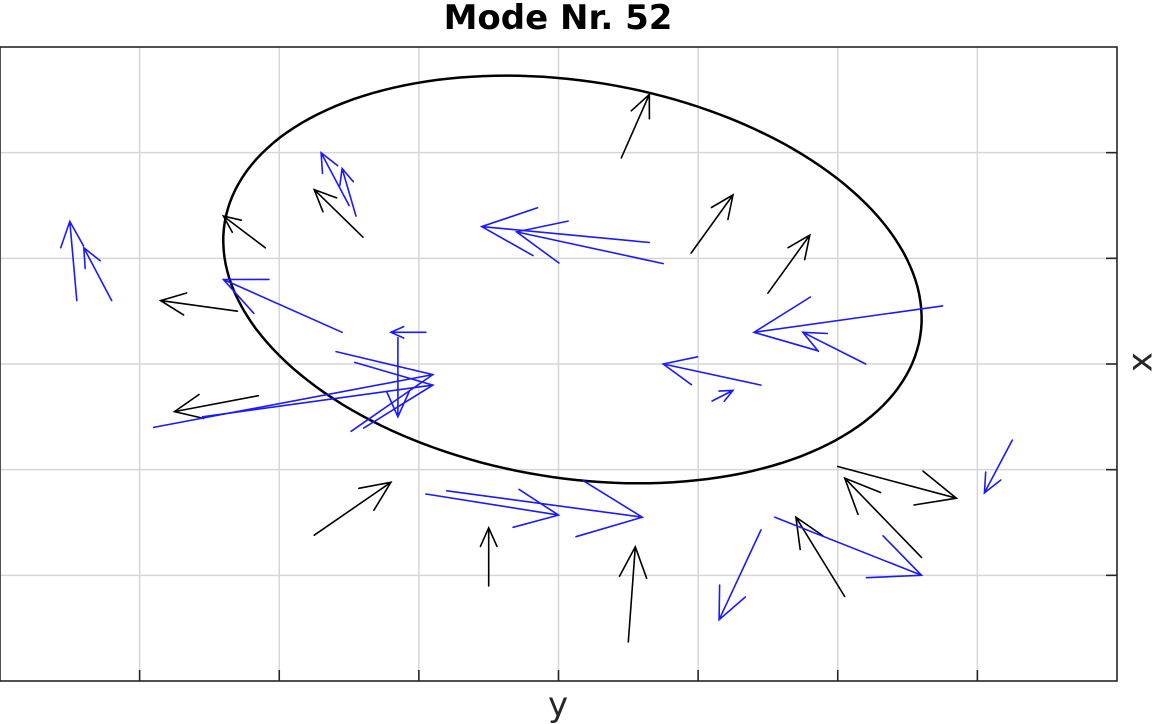 The width and height of the screenshot is (1156, 724). Describe the element at coordinates (1138, 362) in the screenshot. I see `y-axis-label: x` at that location.